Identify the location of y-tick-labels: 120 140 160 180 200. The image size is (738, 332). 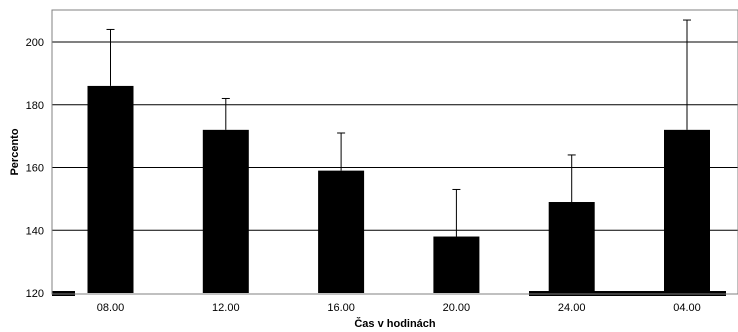
(35, 168).